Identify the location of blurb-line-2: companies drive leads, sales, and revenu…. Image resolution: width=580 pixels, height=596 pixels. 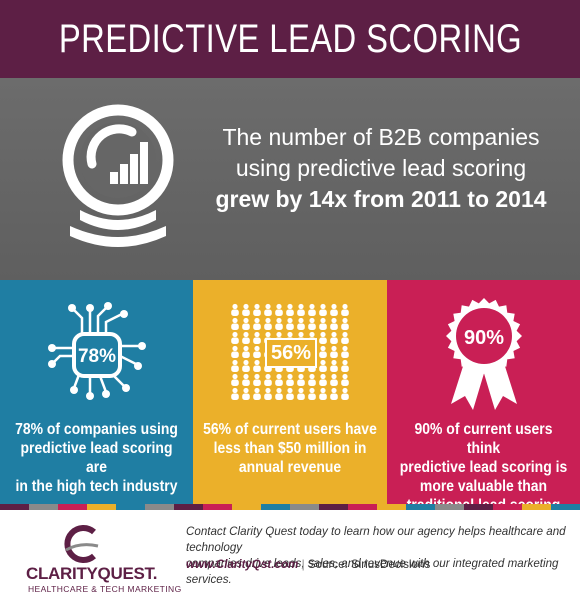
(372, 571).